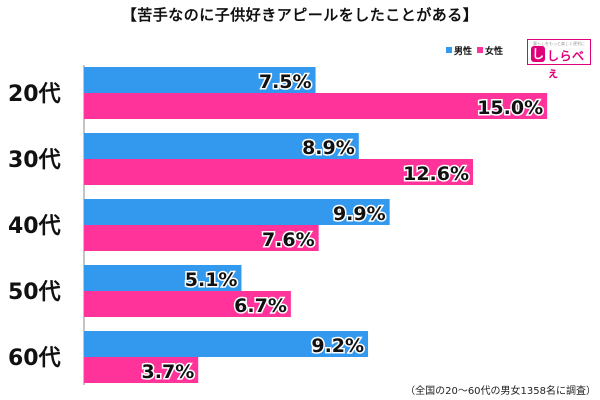  Describe the element at coordinates (34, 160) in the screenshot. I see `category-label: 30代` at that location.